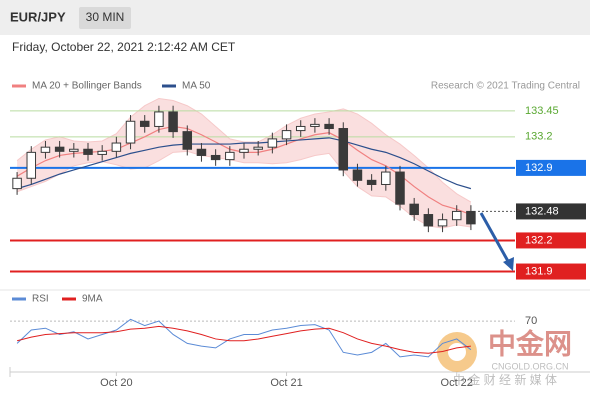 The width and height of the screenshot is (590, 400). What do you see at coordinates (542, 111) in the screenshot?
I see `level-label: 133.45` at bounding box center [542, 111].